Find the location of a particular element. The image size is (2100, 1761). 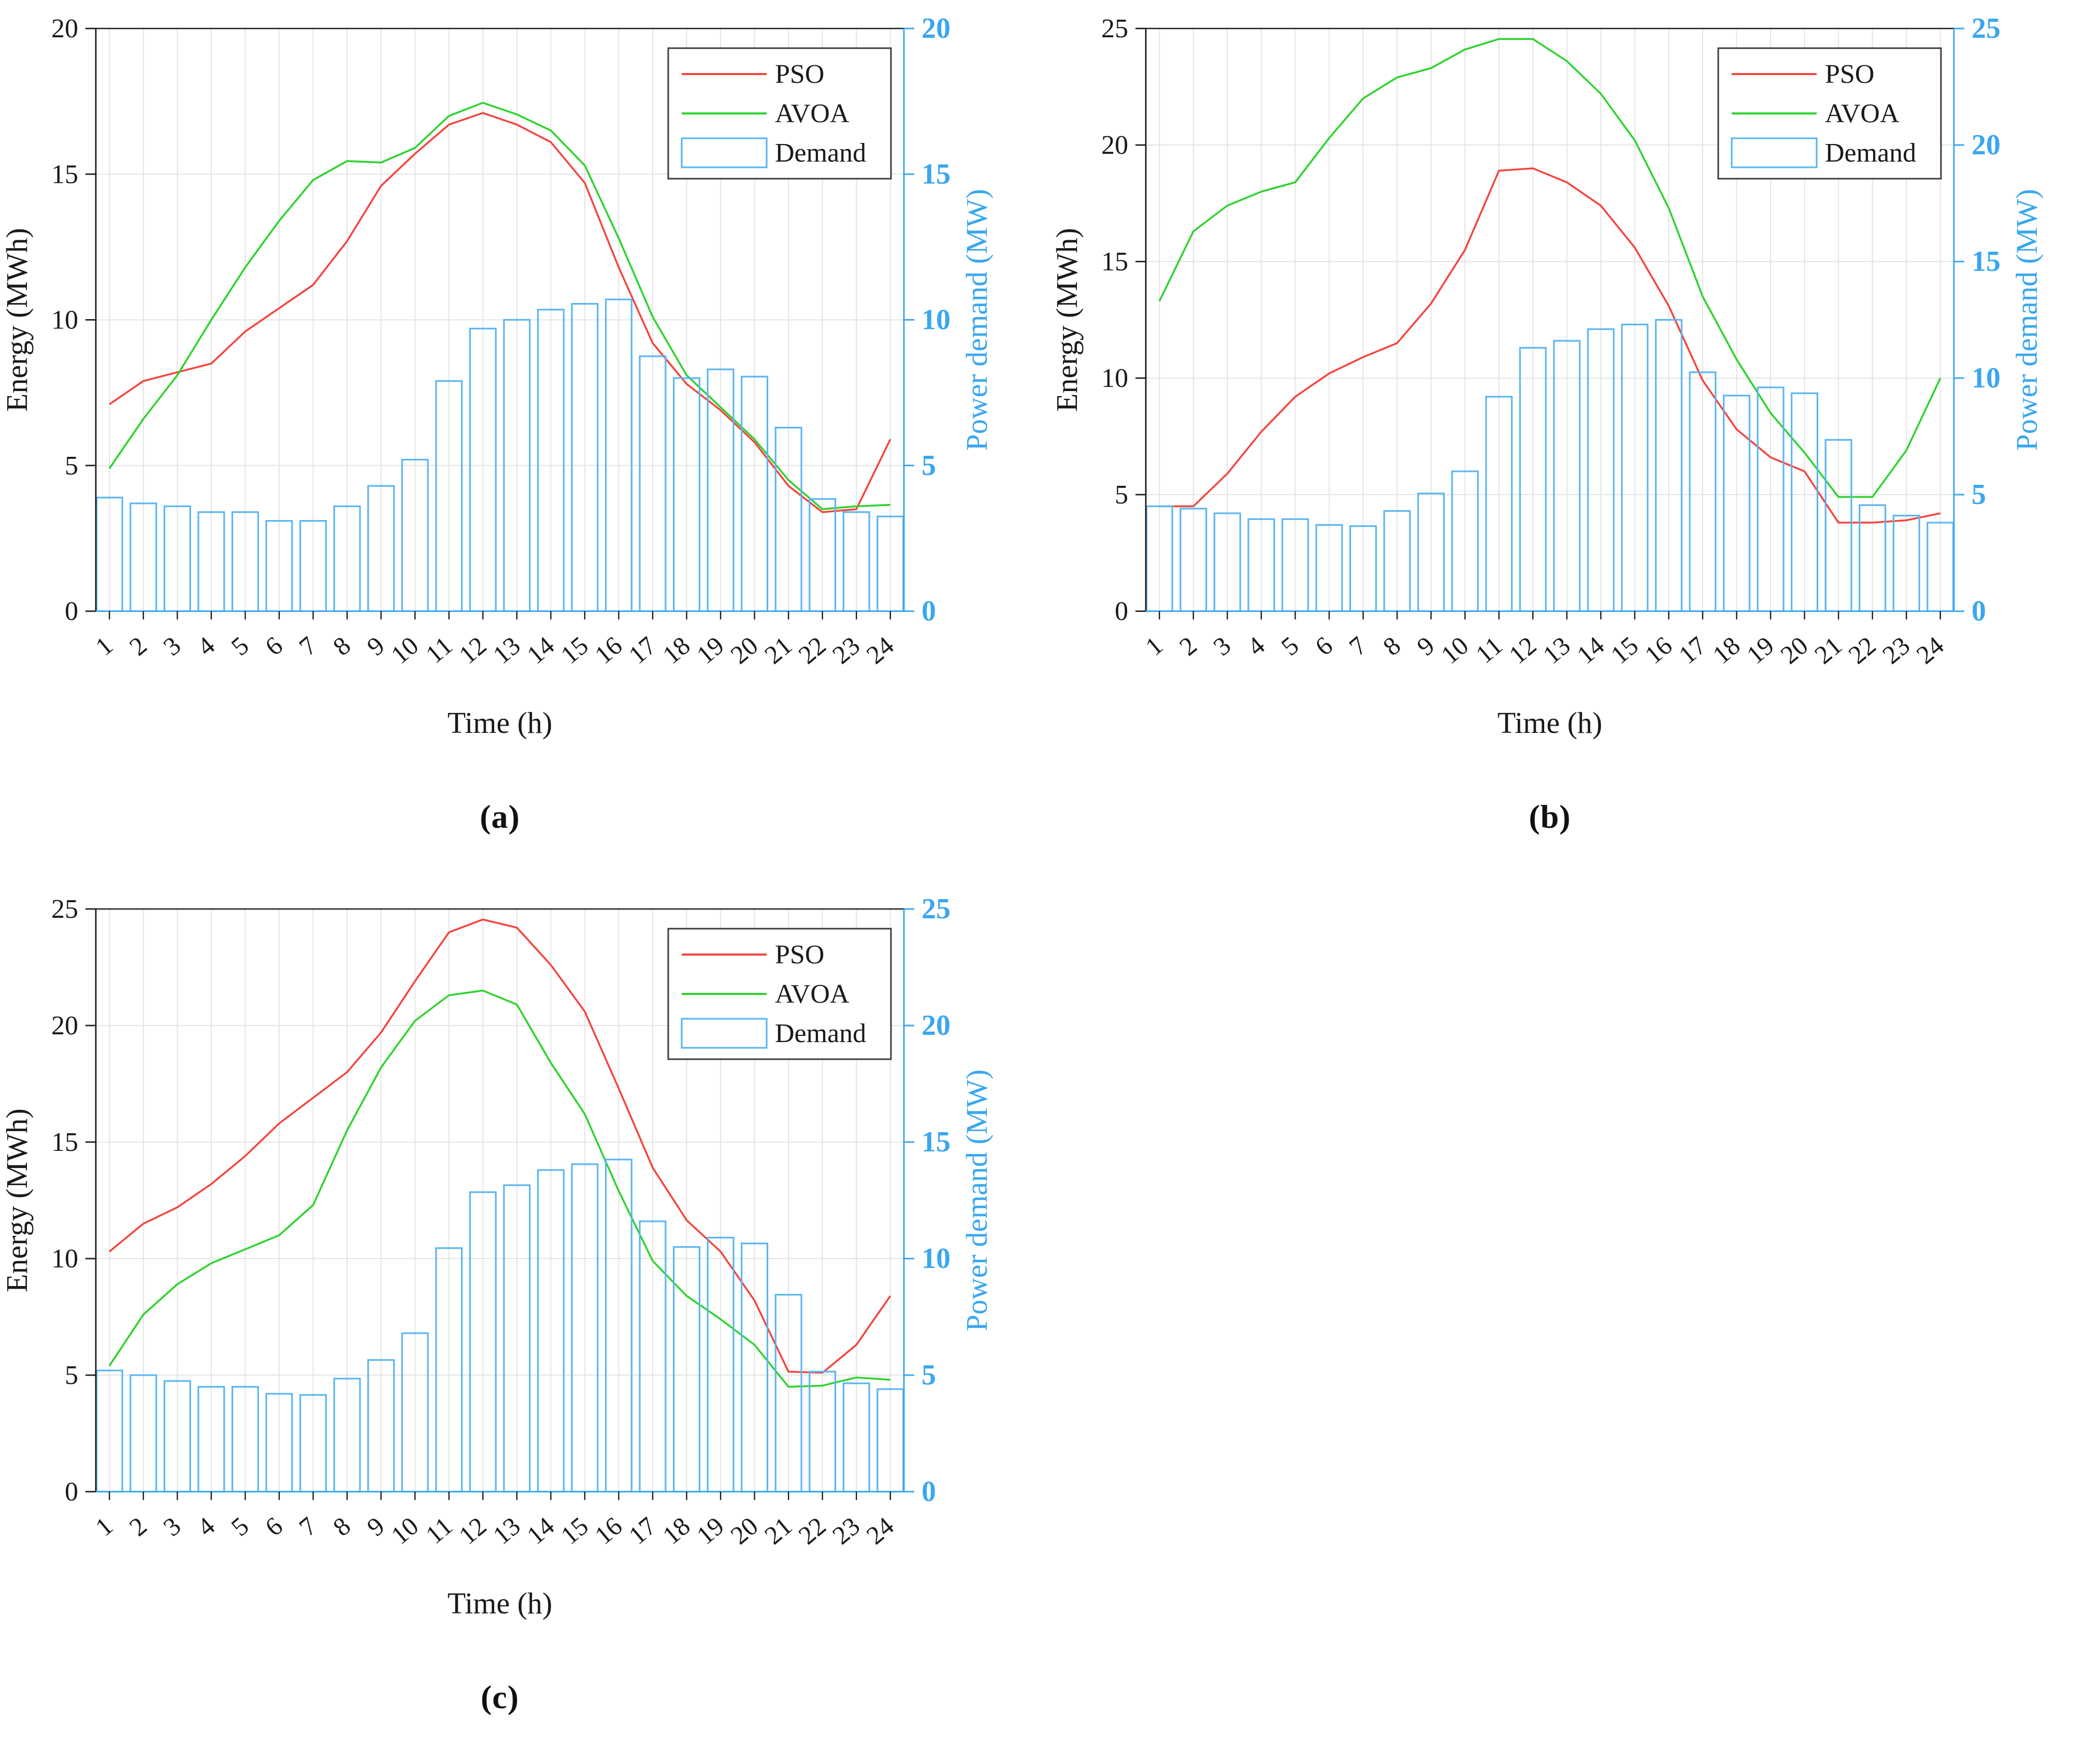

x-axis-tick-label: 7 is located at coordinates (1358, 646).